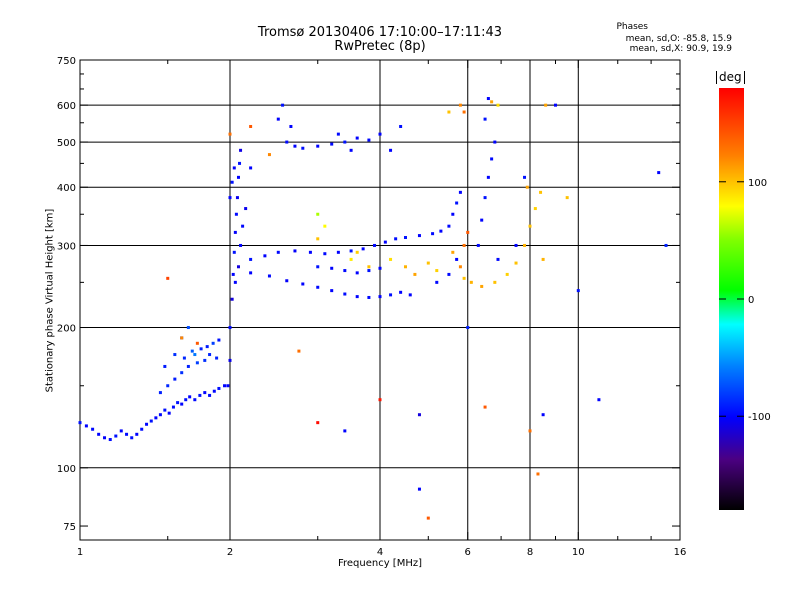 The image size is (800, 600). I want to click on colorbar-tick-label: 100, so click(757, 183).